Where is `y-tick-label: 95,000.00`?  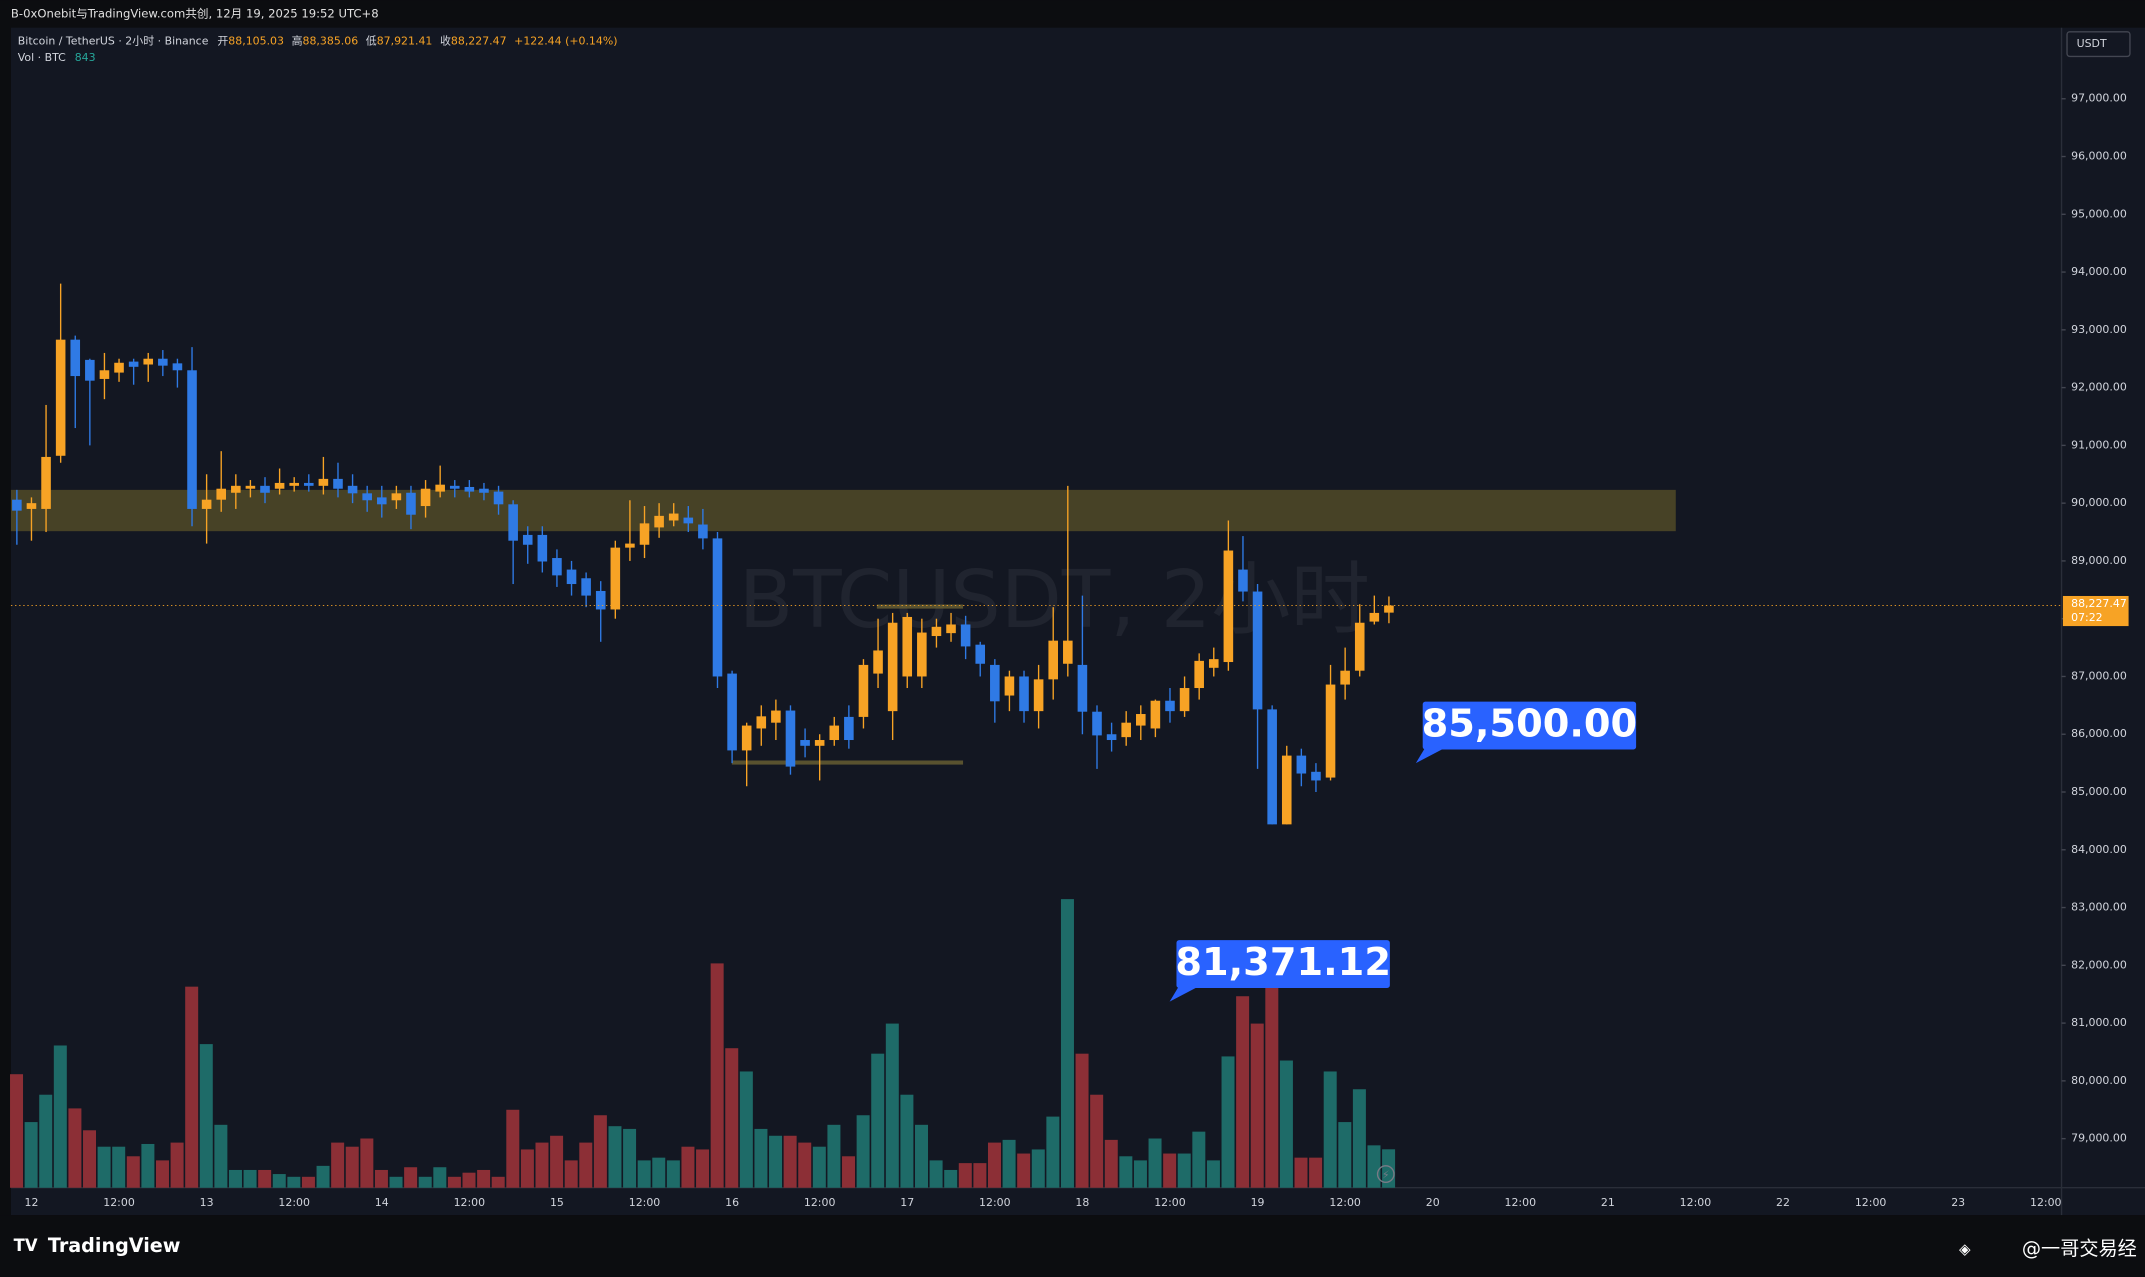
y-tick-label: 95,000.00 is located at coordinates (2099, 213).